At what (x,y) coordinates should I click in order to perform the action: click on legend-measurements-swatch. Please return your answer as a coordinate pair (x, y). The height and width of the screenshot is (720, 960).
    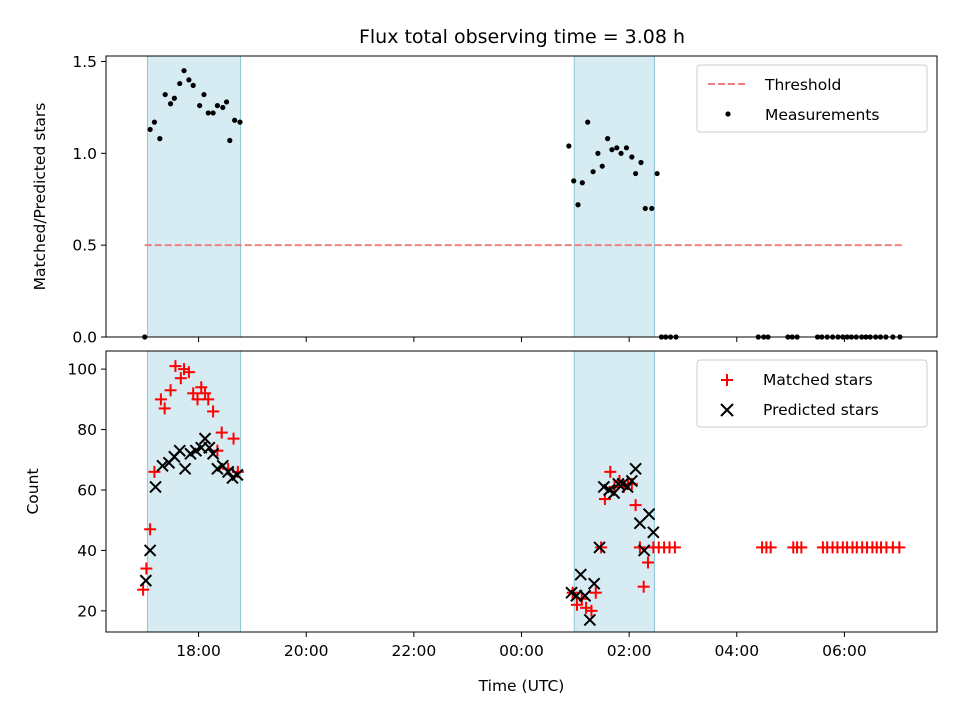
    Looking at the image, I should click on (728, 114).